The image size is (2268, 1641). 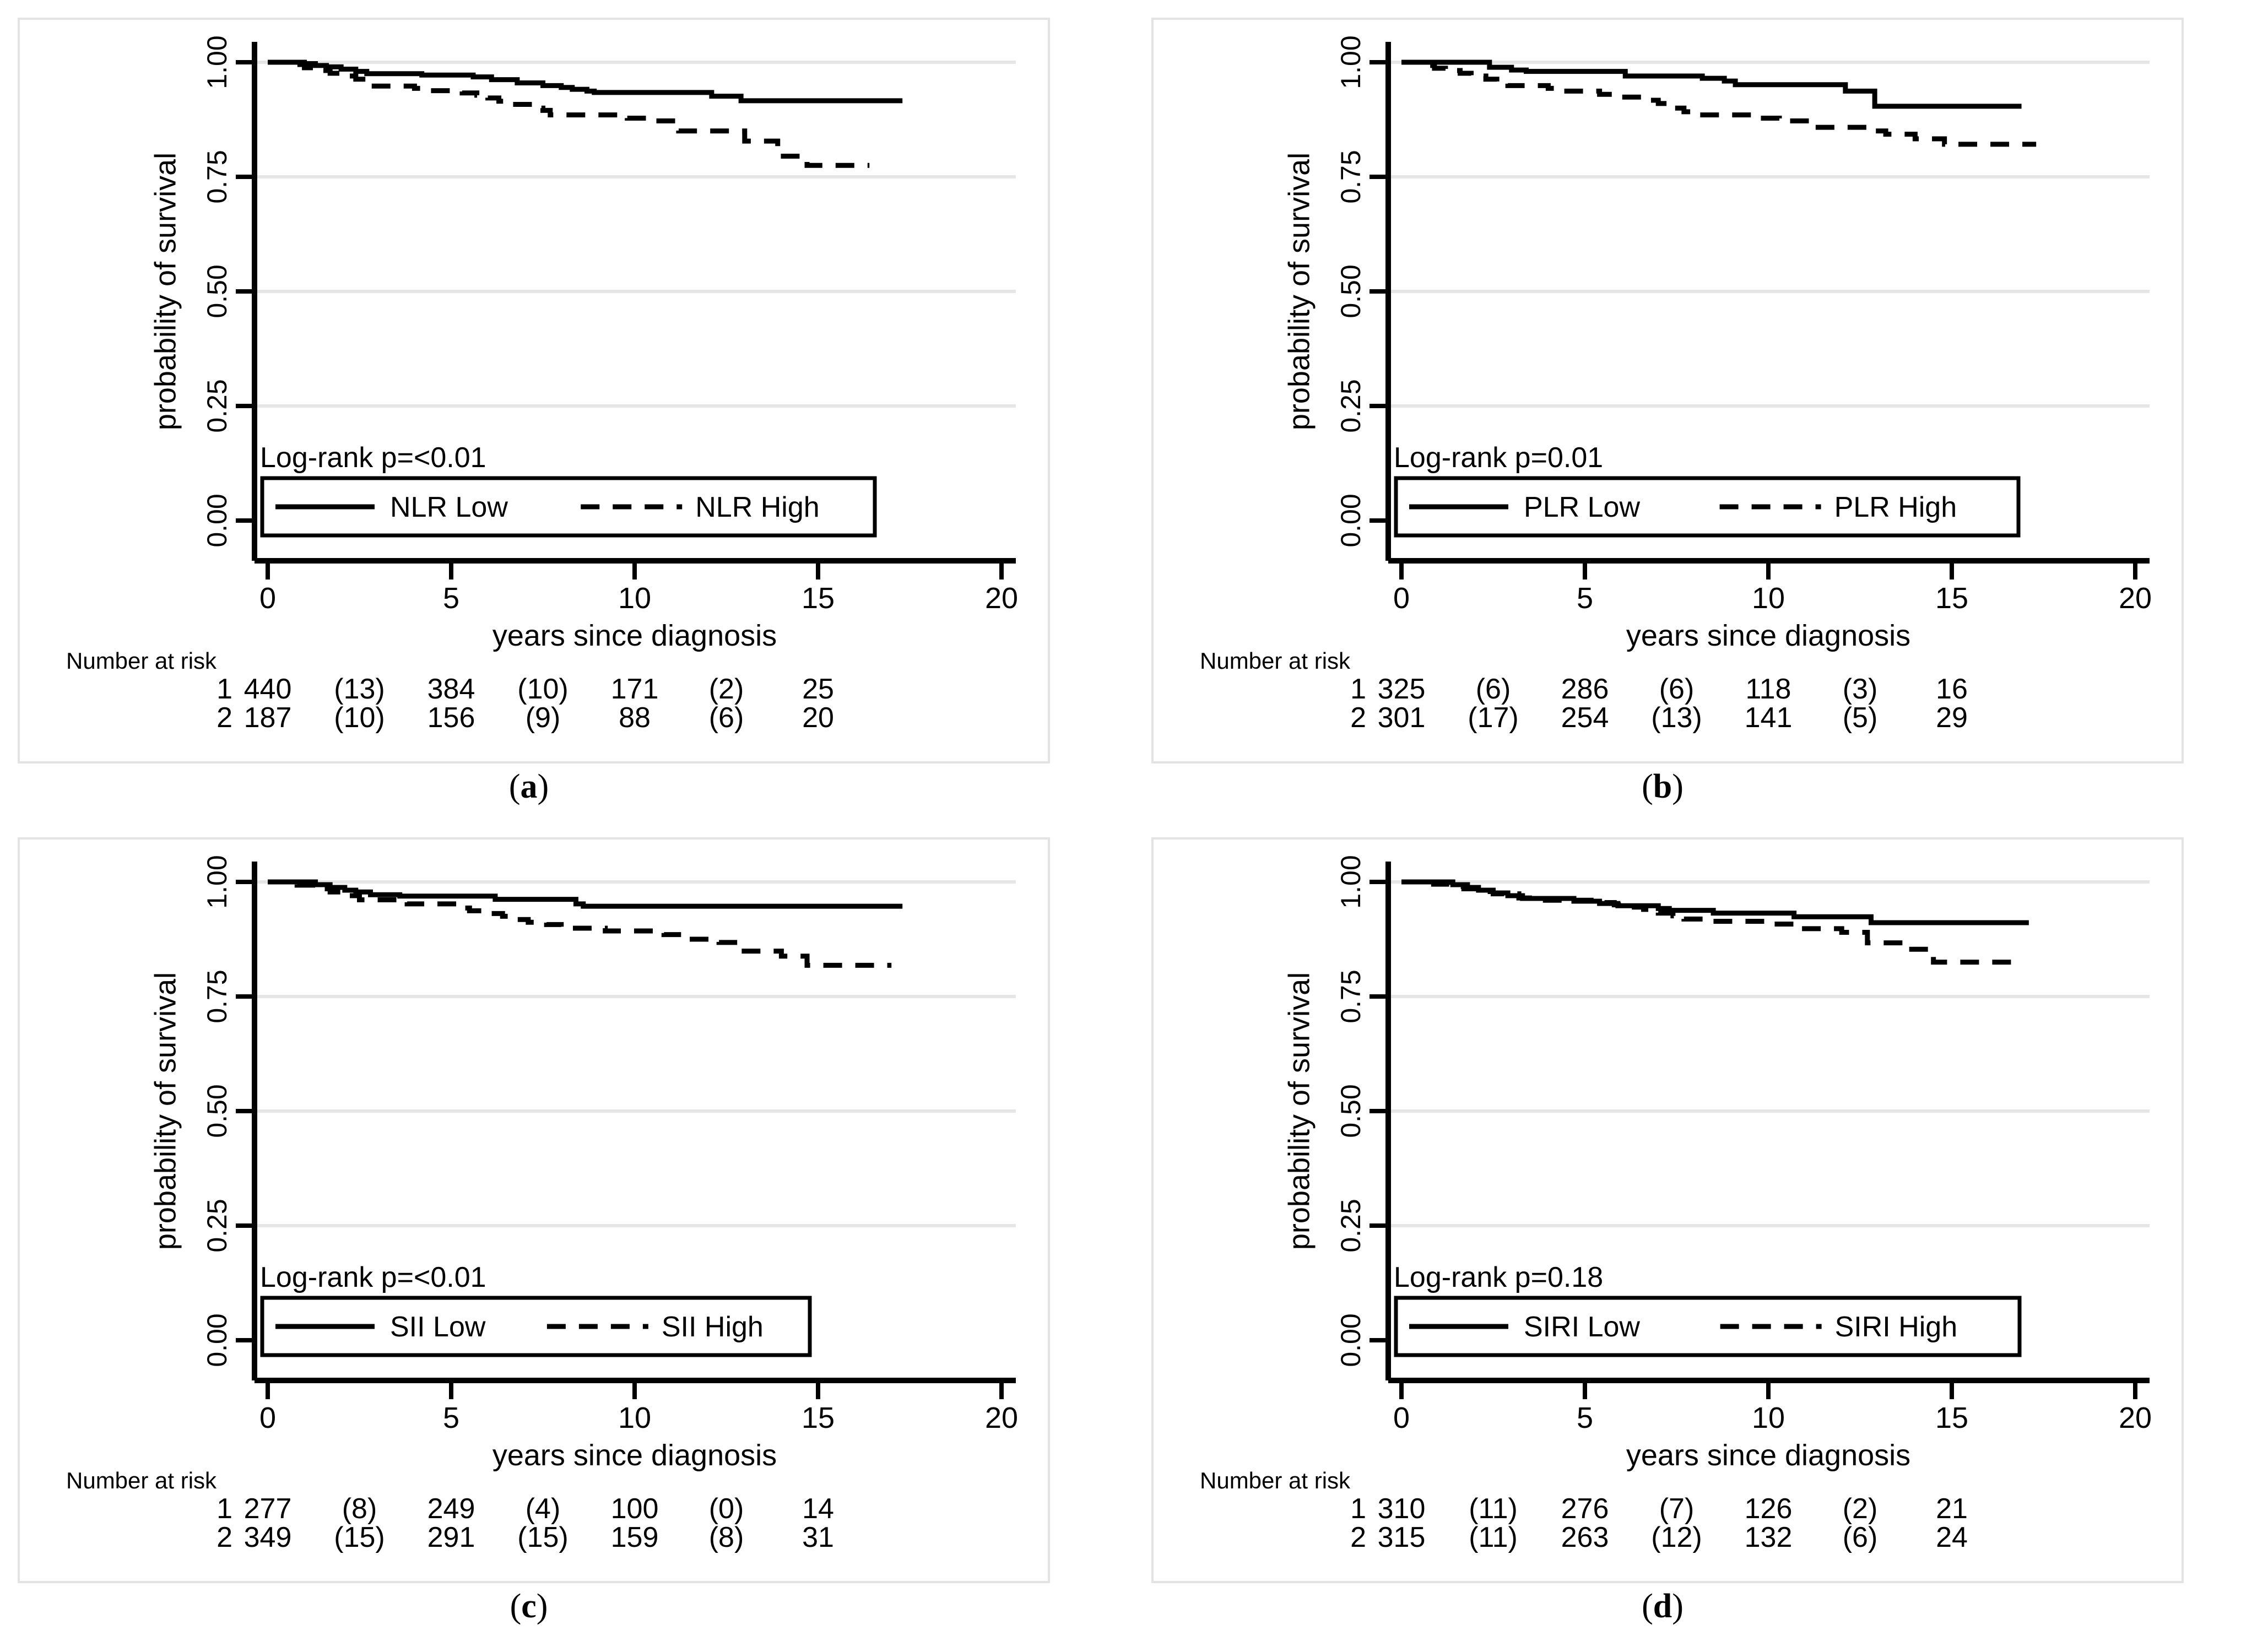 I want to click on risk-cell: (0), so click(x=726, y=1509).